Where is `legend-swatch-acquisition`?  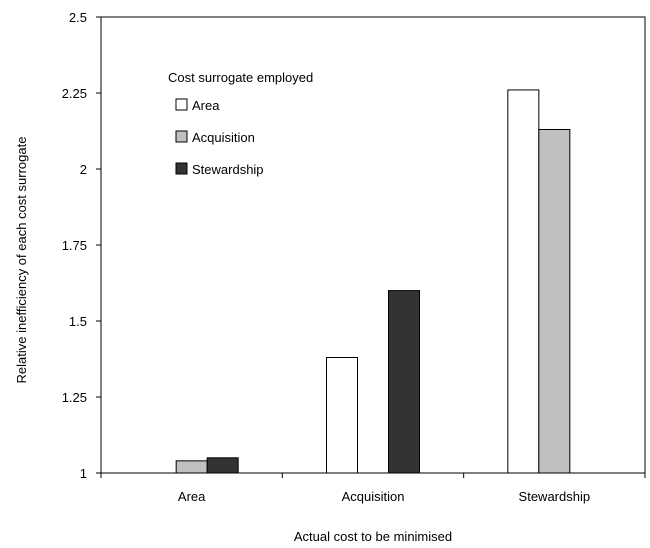
legend-swatch-acquisition is located at coordinates (181, 136).